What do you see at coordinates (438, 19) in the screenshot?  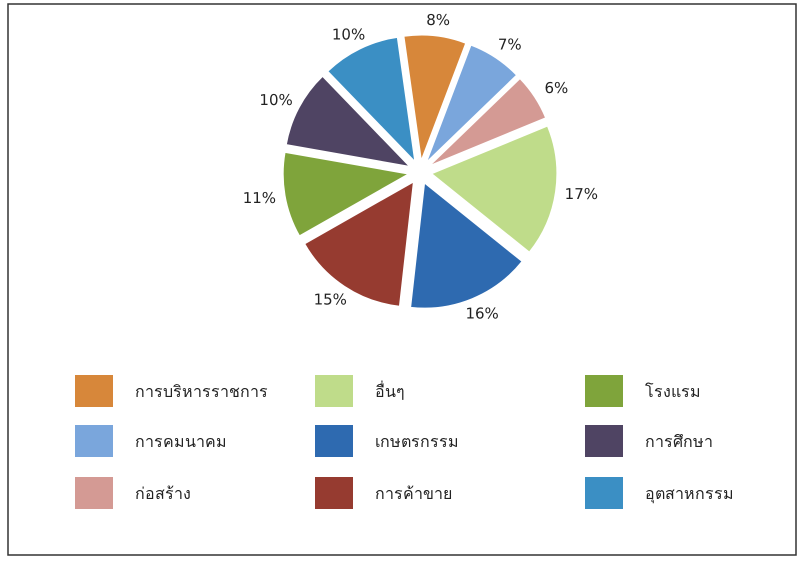 I see `data-label: 8%` at bounding box center [438, 19].